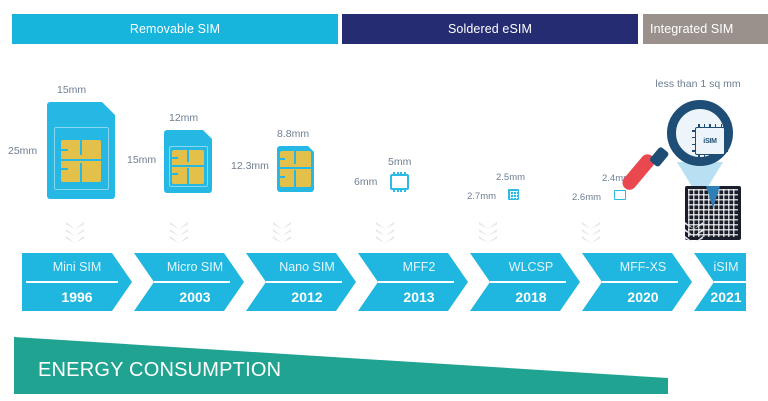  What do you see at coordinates (142, 160) in the screenshot?
I see `micro-sim-height-label: 15mm` at bounding box center [142, 160].